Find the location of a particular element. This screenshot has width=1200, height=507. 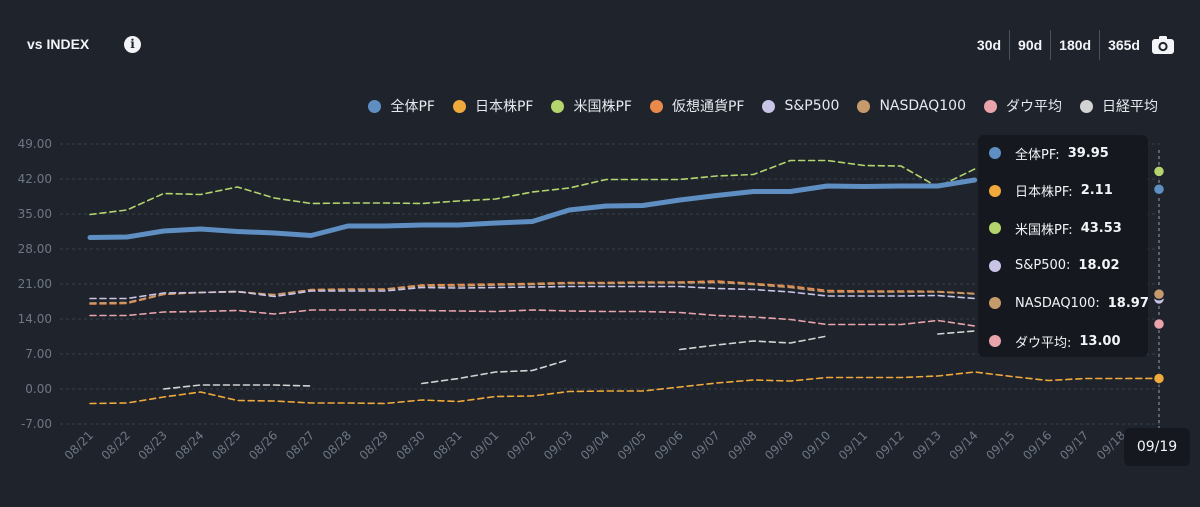

x-tick-label: 08/21 is located at coordinates (79, 445).